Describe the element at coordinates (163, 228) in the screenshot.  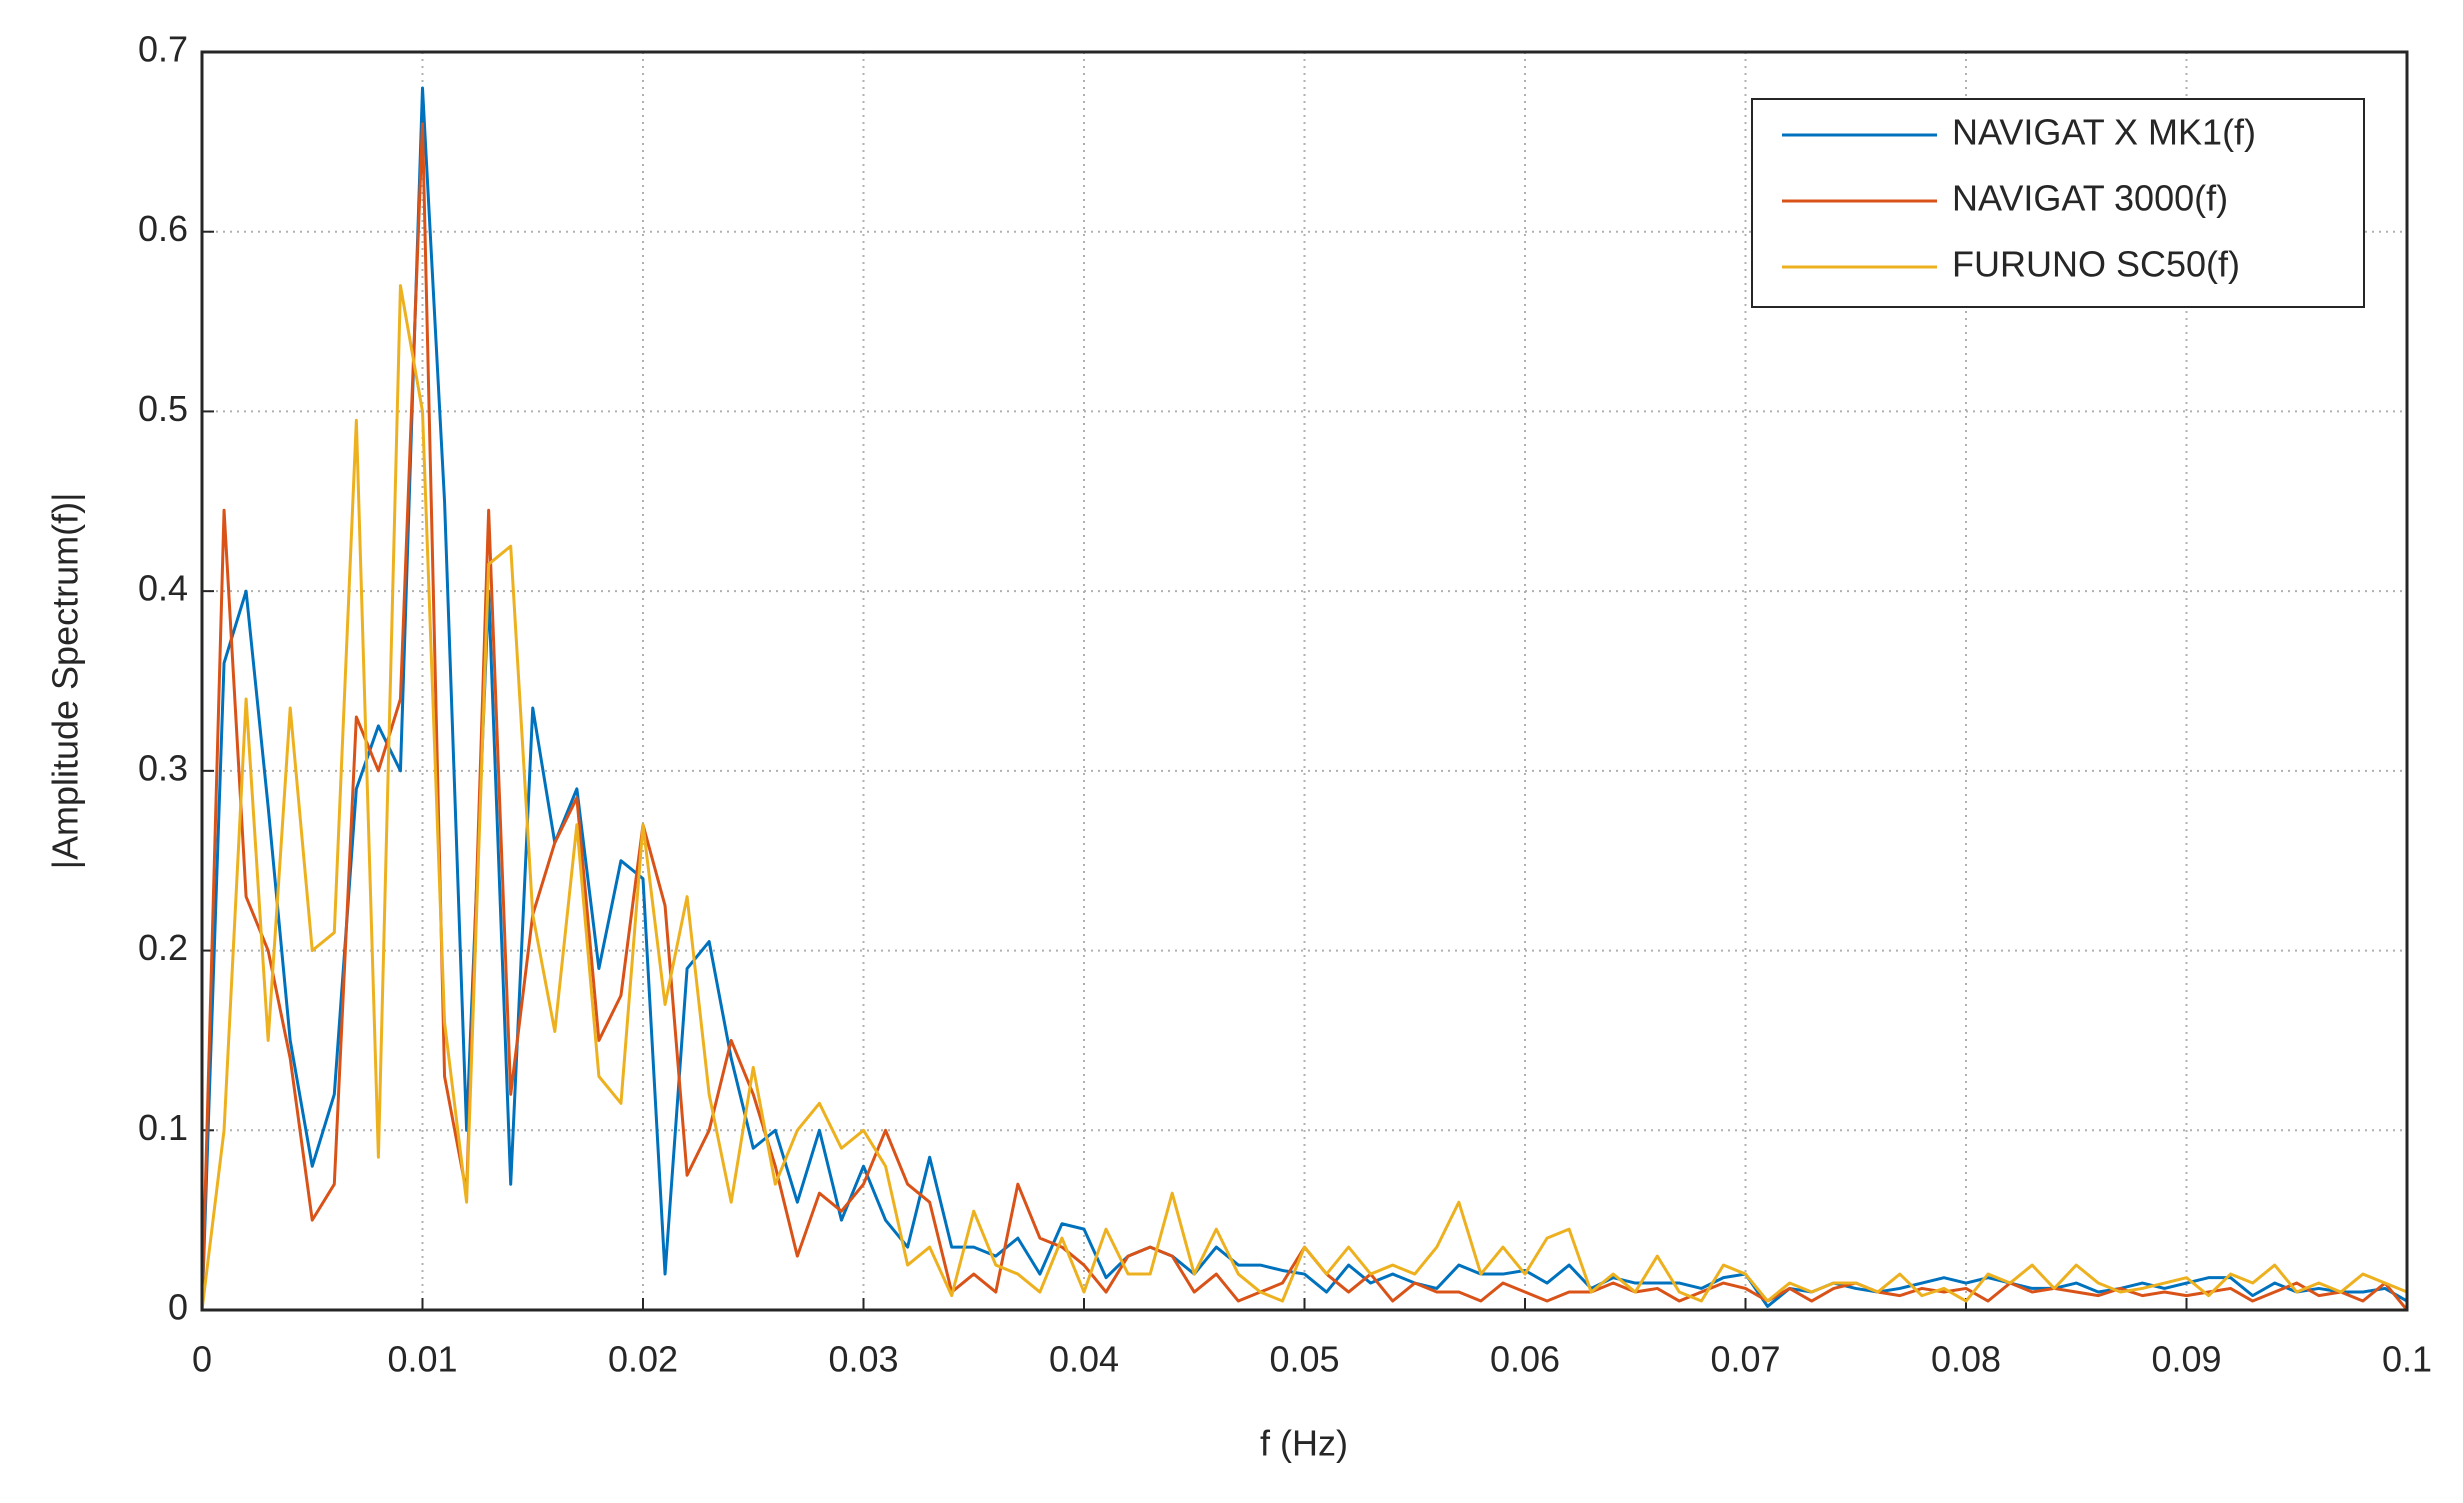
I see `y-tick-label: 0.6` at that location.